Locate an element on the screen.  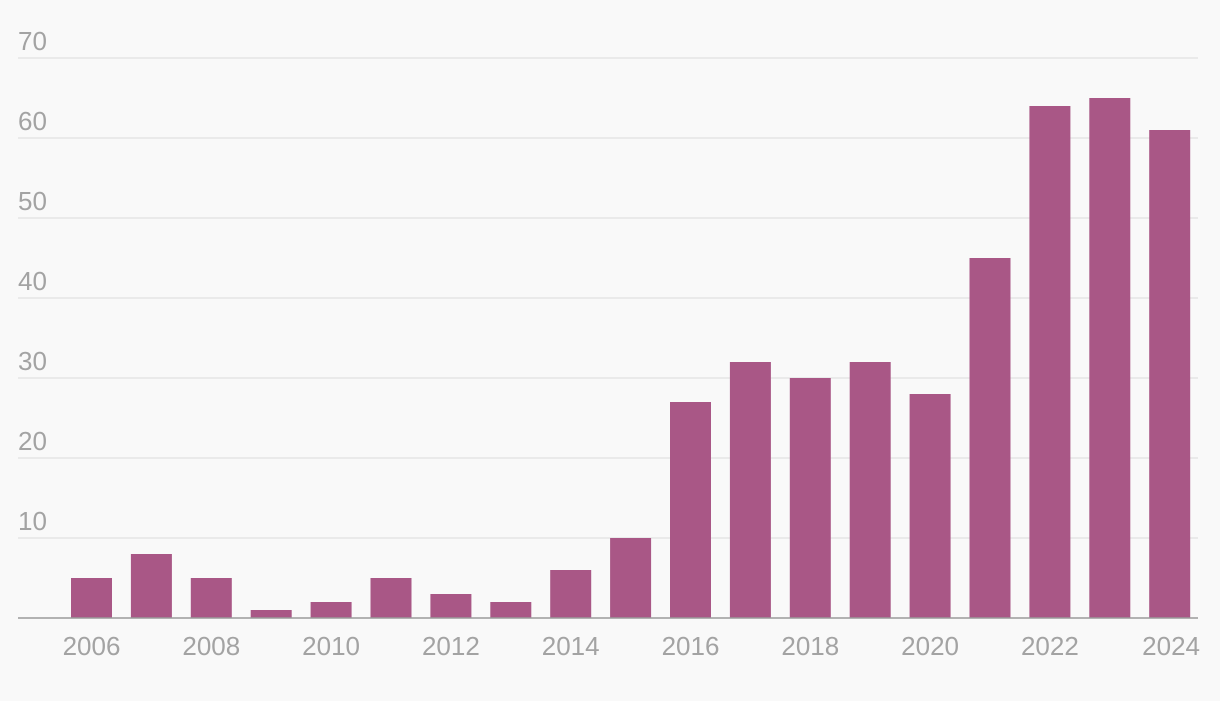
bar-2020 is located at coordinates (930, 506).